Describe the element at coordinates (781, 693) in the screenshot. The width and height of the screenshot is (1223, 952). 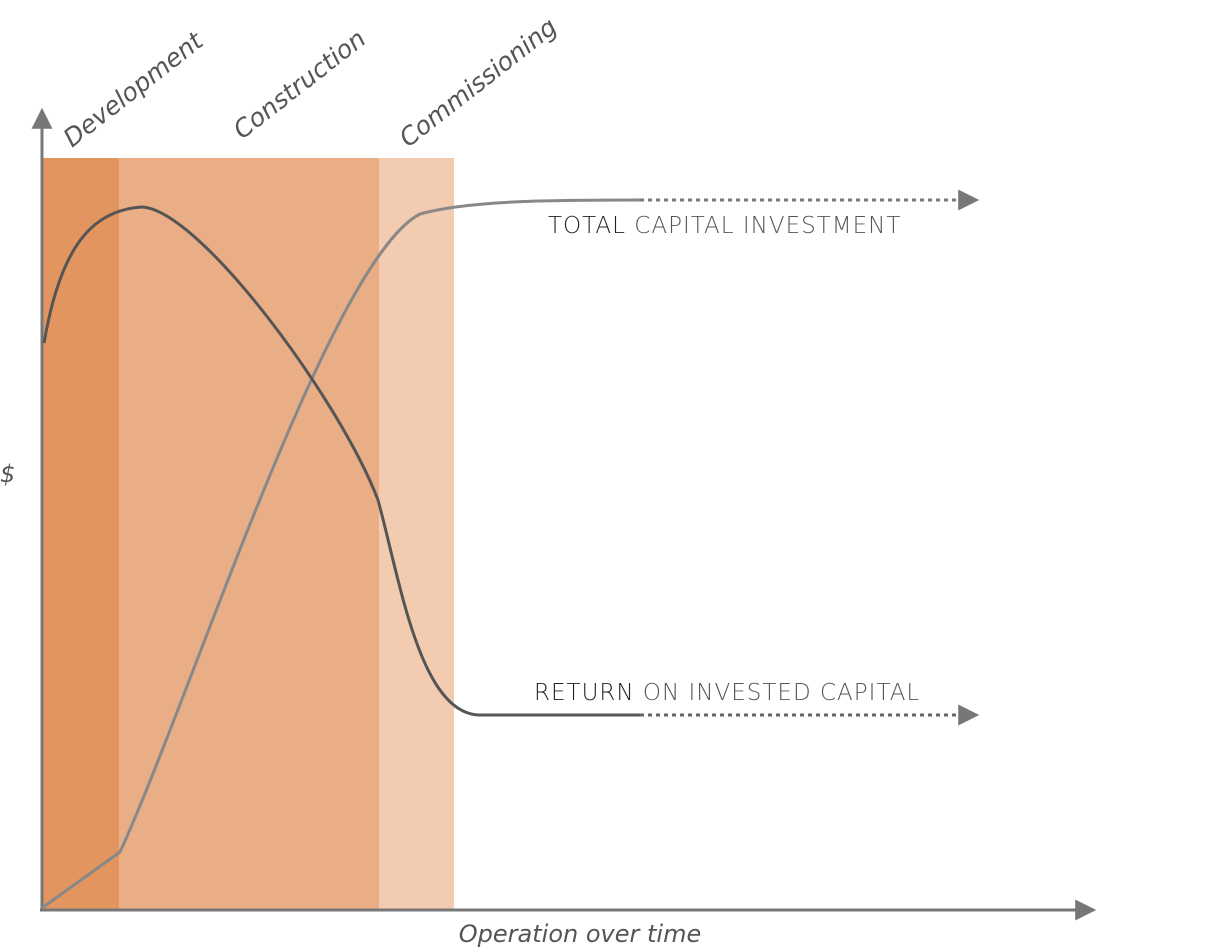
I see `label-rest: ON INVESTED CAPITAL` at that location.